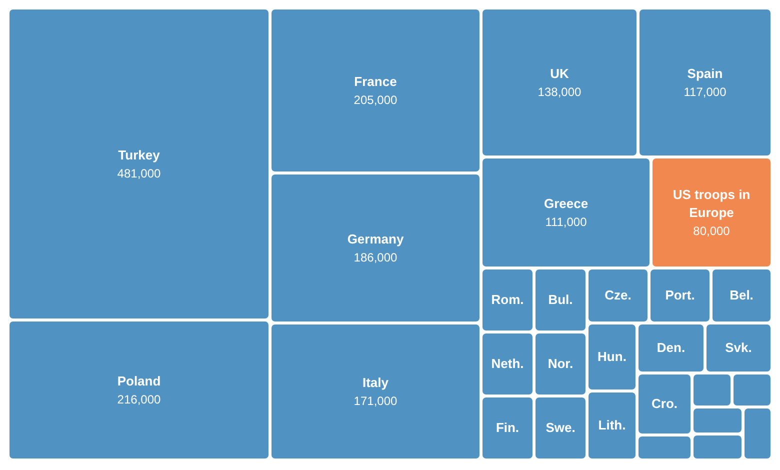 Image resolution: width=780 pixels, height=470 pixels. What do you see at coordinates (375, 239) in the screenshot?
I see `category-label: Germany` at bounding box center [375, 239].